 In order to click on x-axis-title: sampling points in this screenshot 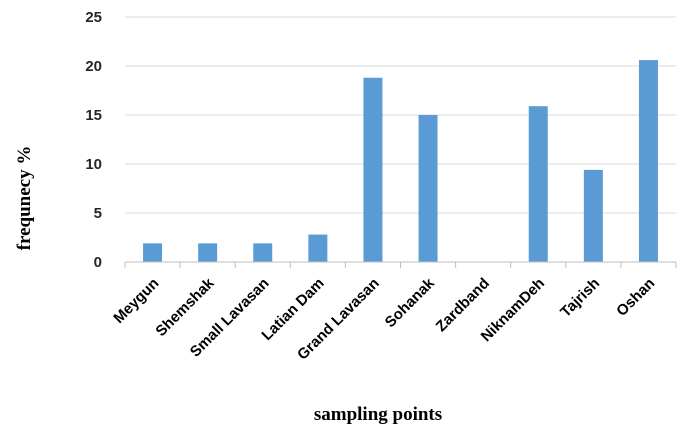, I will do `click(378, 414)`.